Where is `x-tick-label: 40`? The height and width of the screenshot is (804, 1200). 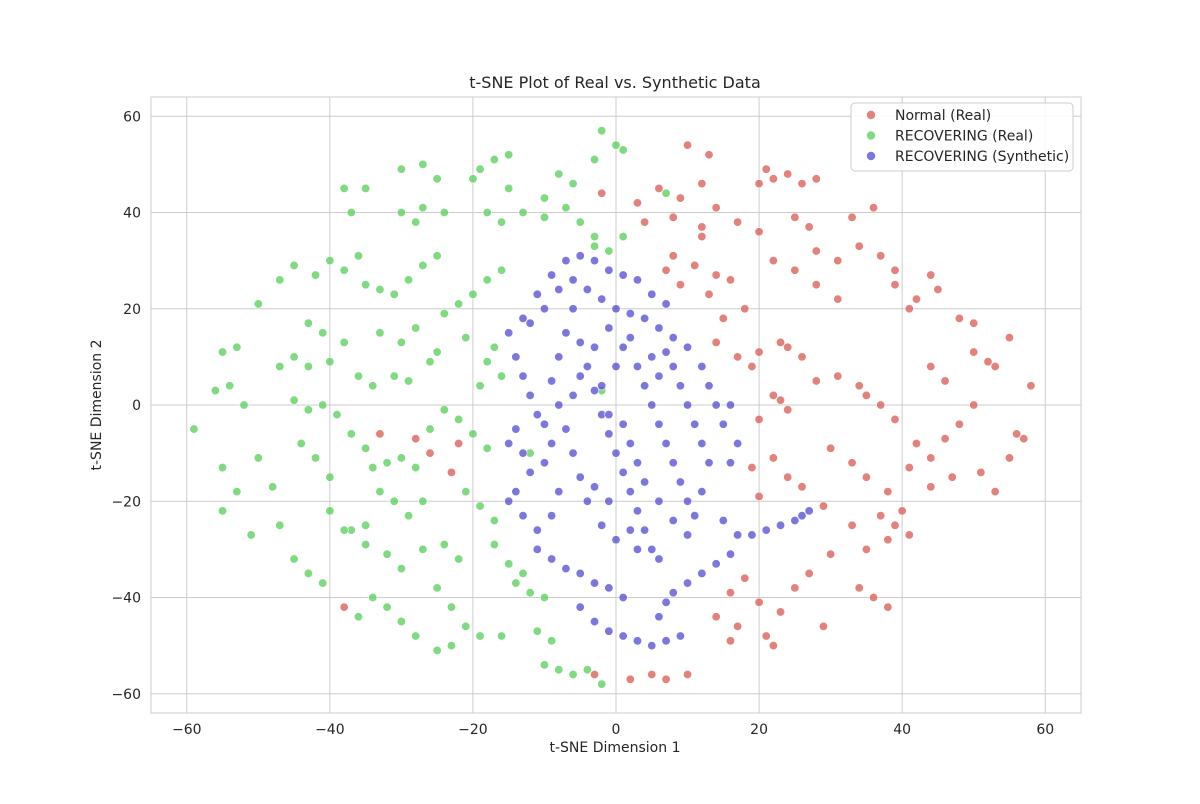 x-tick-label: 40 is located at coordinates (902, 730).